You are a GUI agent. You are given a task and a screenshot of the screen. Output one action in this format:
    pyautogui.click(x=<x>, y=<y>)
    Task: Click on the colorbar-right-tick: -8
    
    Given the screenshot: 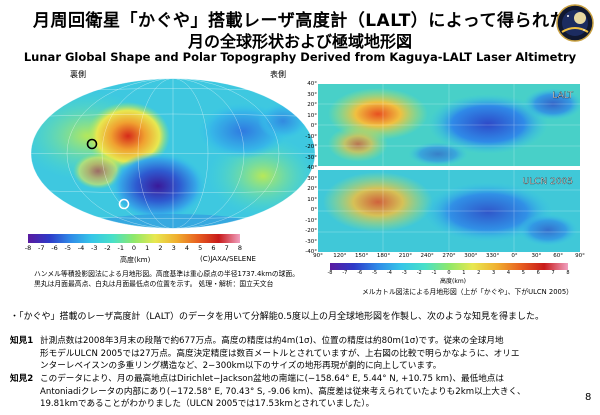 What is the action you would take?
    pyautogui.click(x=330, y=273)
    